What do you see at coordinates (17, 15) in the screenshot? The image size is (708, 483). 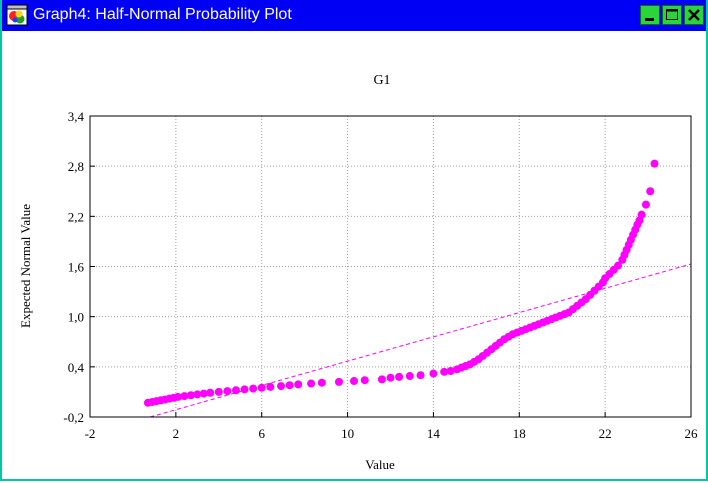 I see `statistica-graph-icon` at bounding box center [17, 15].